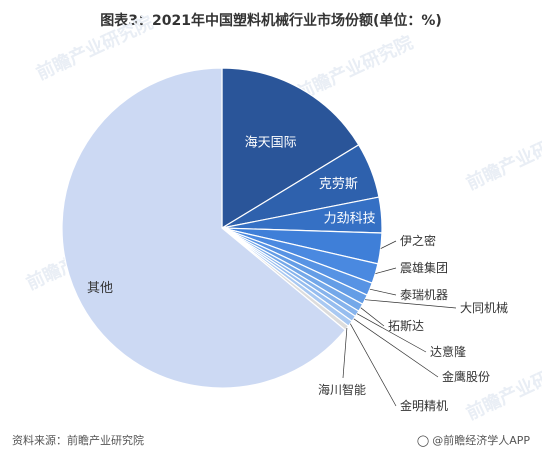  I want to click on slice-label: 克劳斯, so click(338, 184).